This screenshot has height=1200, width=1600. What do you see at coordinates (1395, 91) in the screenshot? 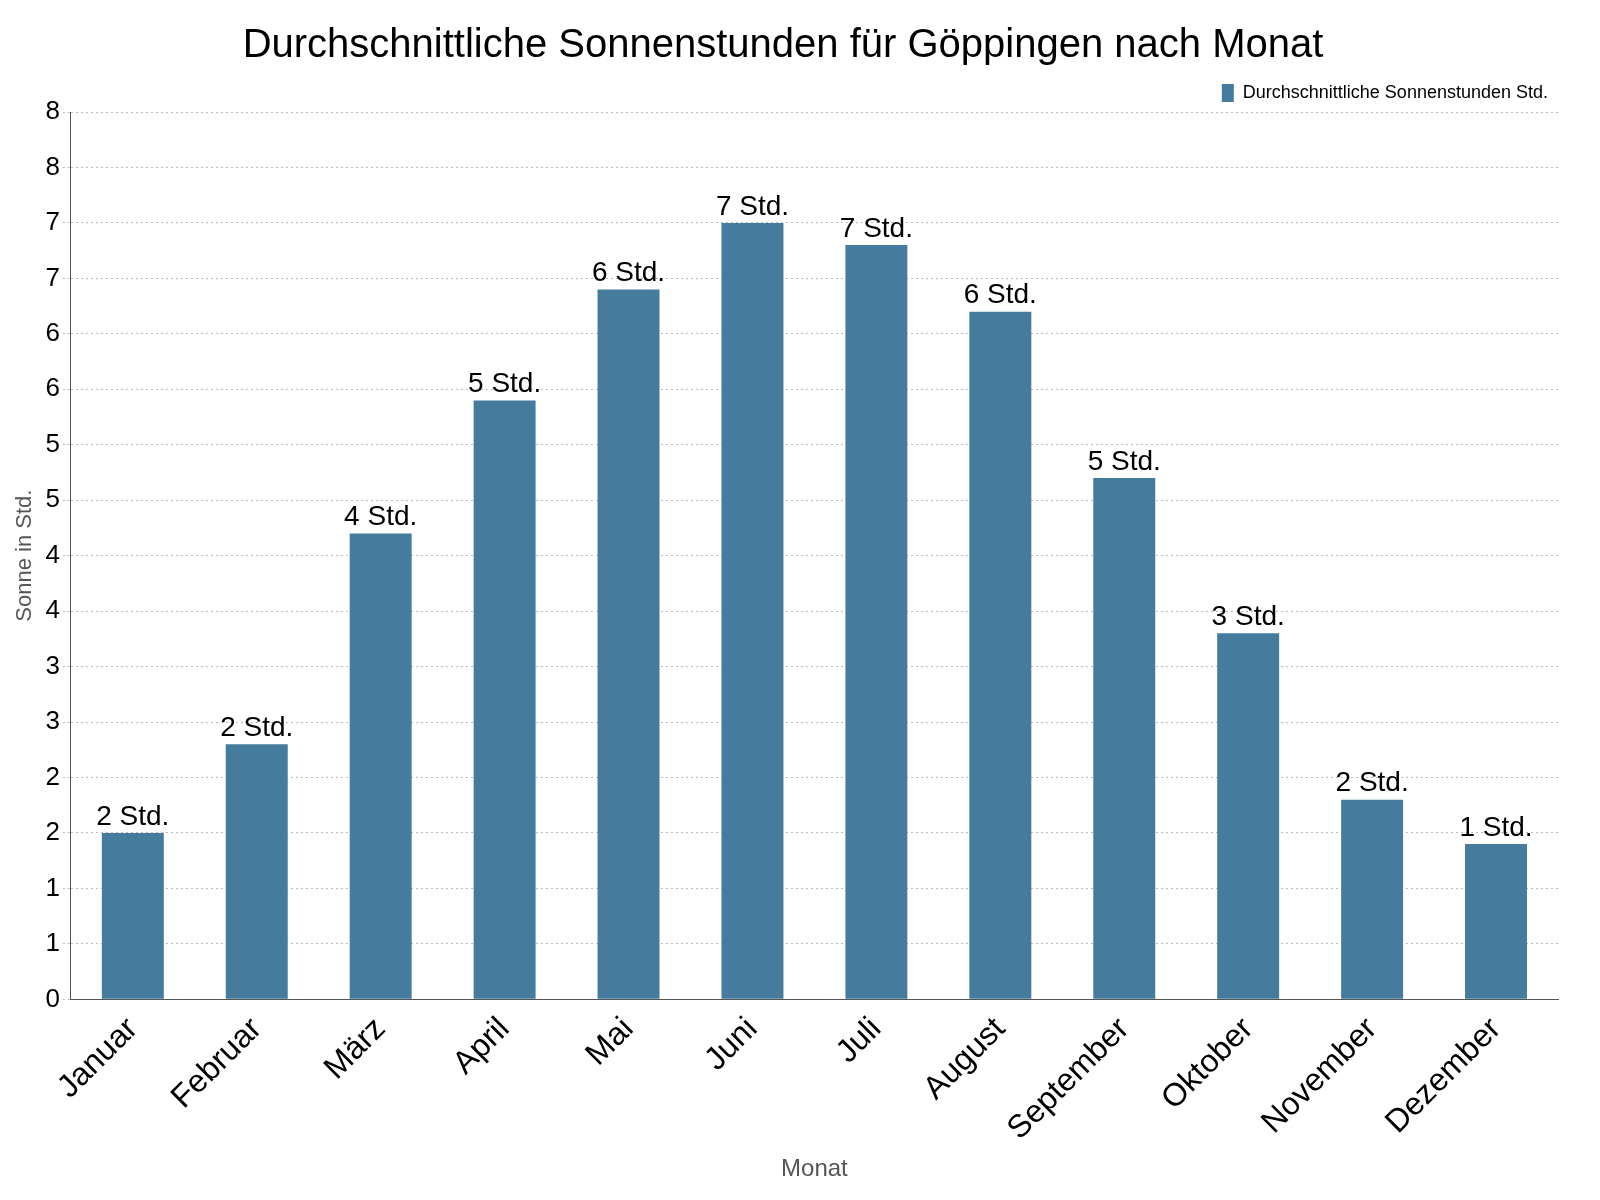
I see `legend-label: Durchschnittliche Sonnenstunden Std.` at bounding box center [1395, 91].